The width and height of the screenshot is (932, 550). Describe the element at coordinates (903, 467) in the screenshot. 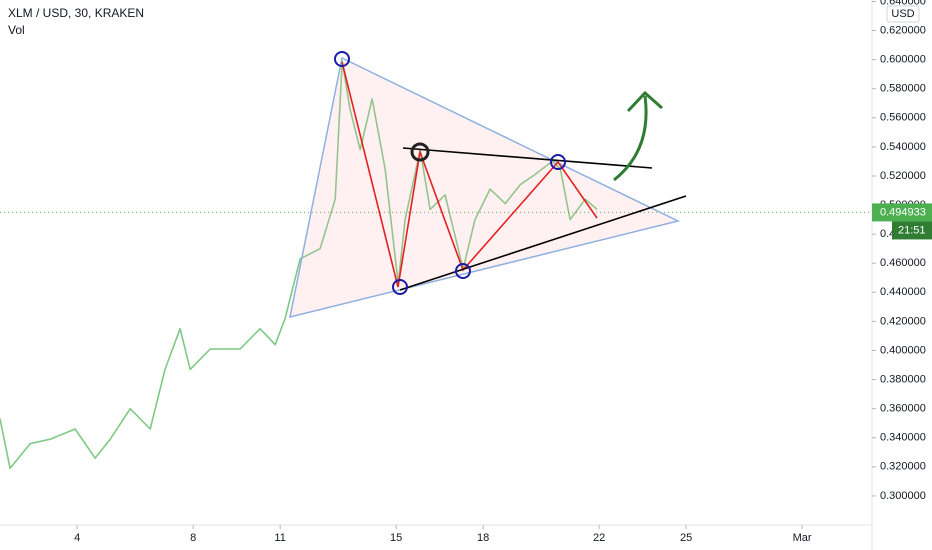

I see `y-tick-label: 0.320000` at that location.